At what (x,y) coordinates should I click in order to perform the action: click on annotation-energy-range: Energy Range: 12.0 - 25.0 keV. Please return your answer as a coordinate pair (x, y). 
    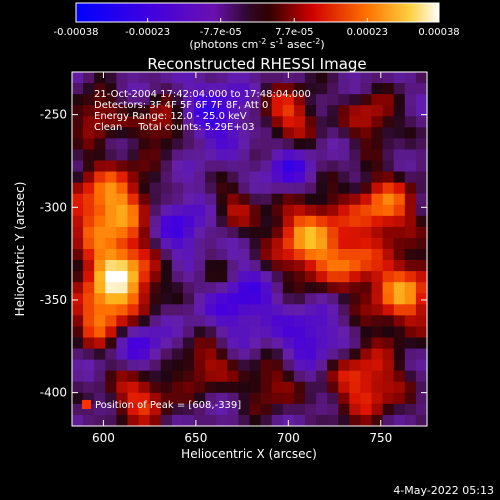
    Looking at the image, I should click on (170, 116).